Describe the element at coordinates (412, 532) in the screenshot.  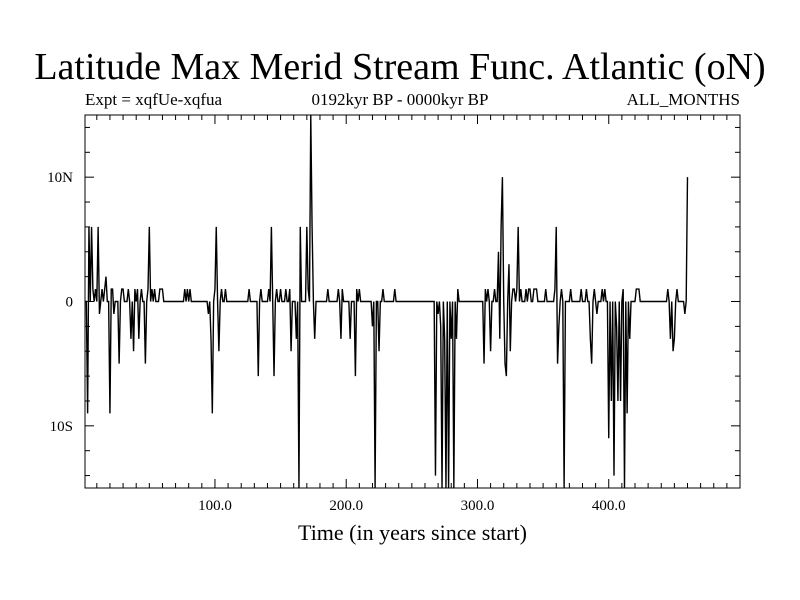
I see `x-axis-label: Time (in years since start)` at that location.